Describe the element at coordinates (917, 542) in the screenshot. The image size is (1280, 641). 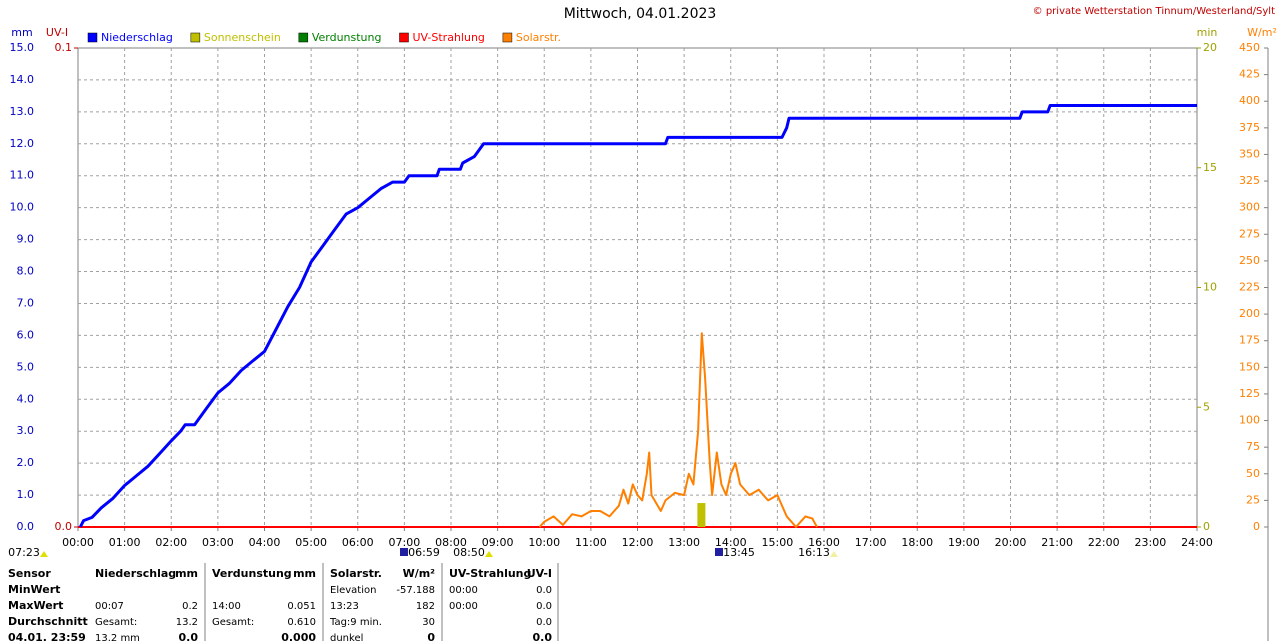
I see `x-tick-label: 18:00` at that location.